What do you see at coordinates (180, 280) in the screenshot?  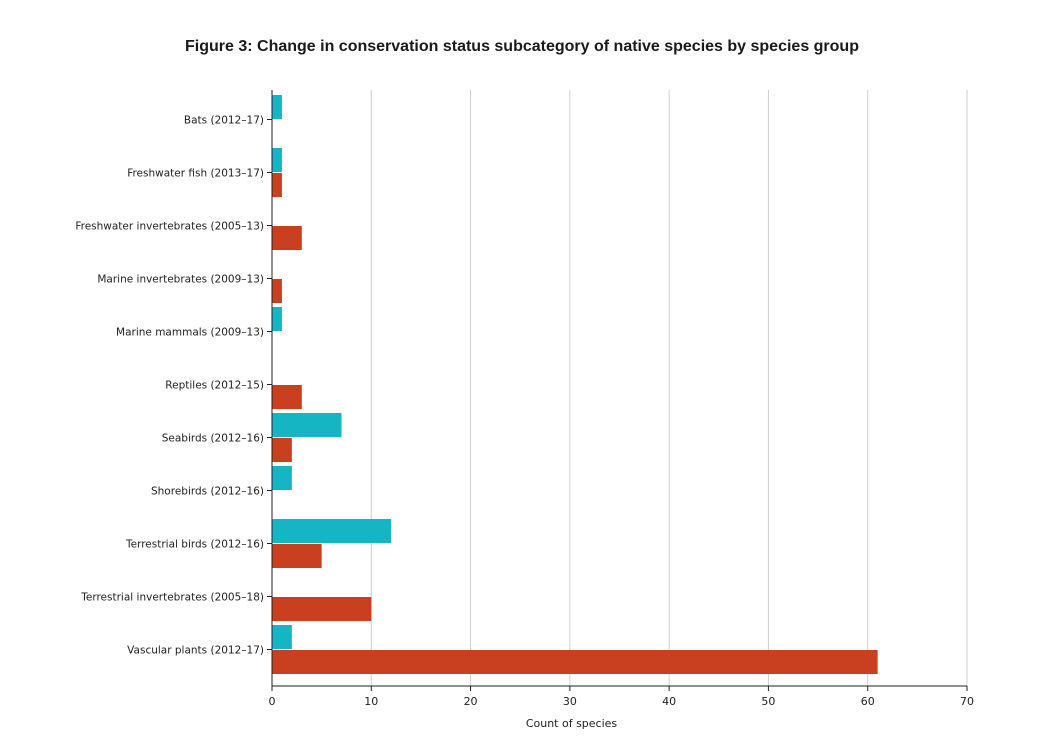 I see `category-label: Marine invertebrates (2009–13)` at bounding box center [180, 280].